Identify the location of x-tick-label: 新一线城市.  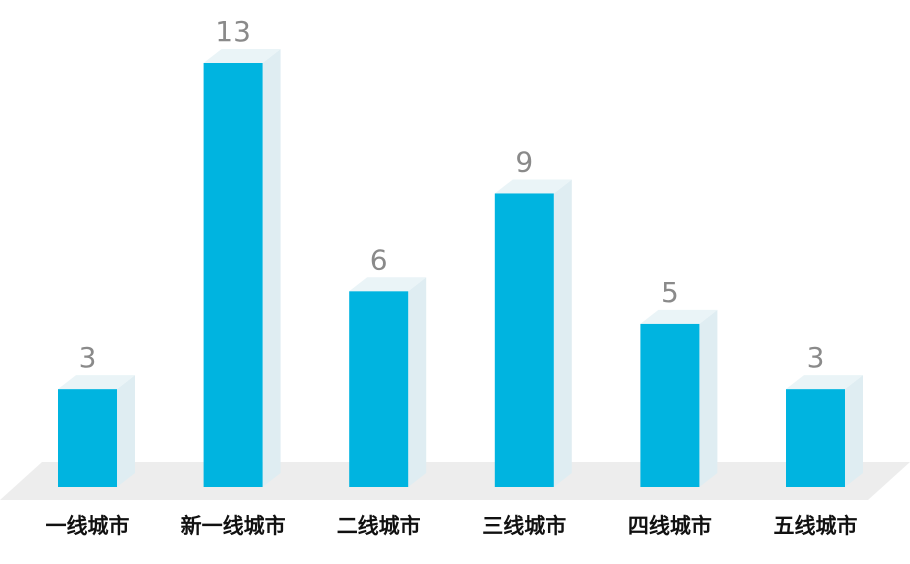
(233, 526).